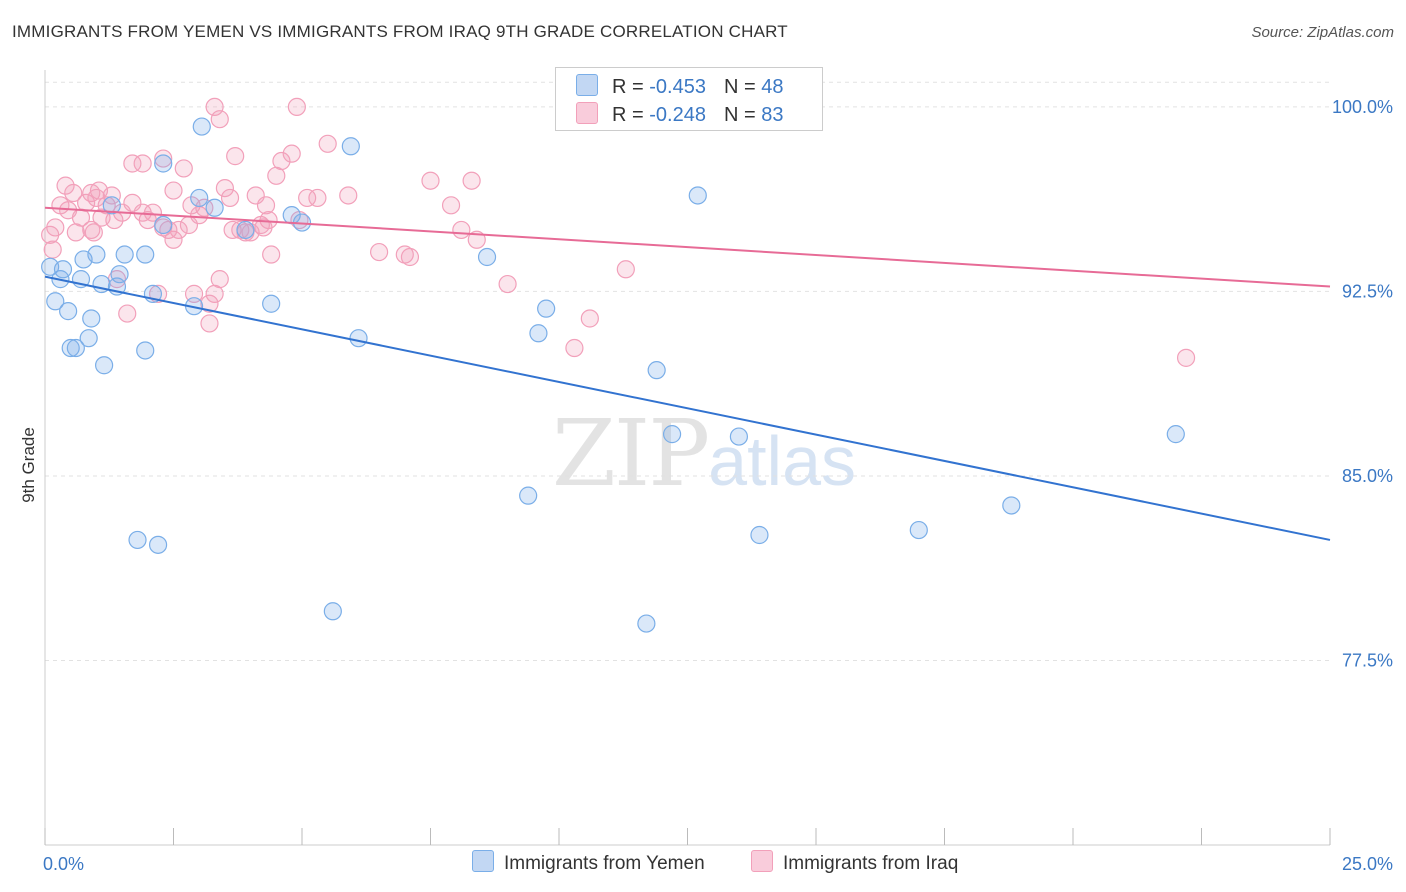  I want to click on x-tick-label: 0.0%, so click(63, 864).